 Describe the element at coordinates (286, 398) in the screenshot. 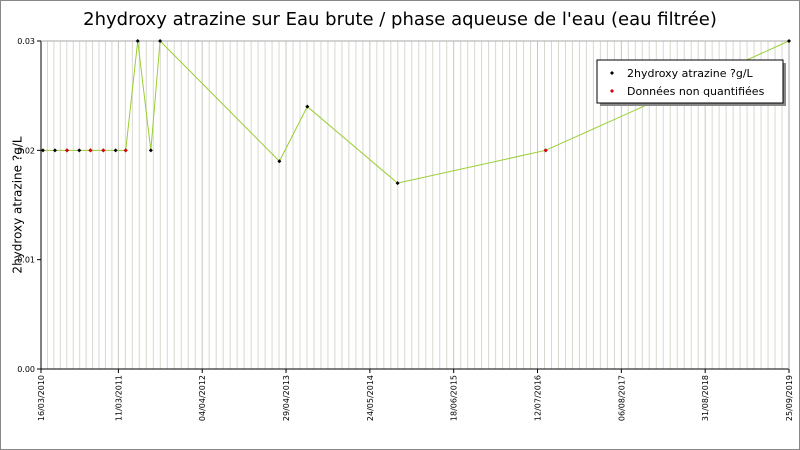

I see `x-tick-label: 29/04/2013` at that location.